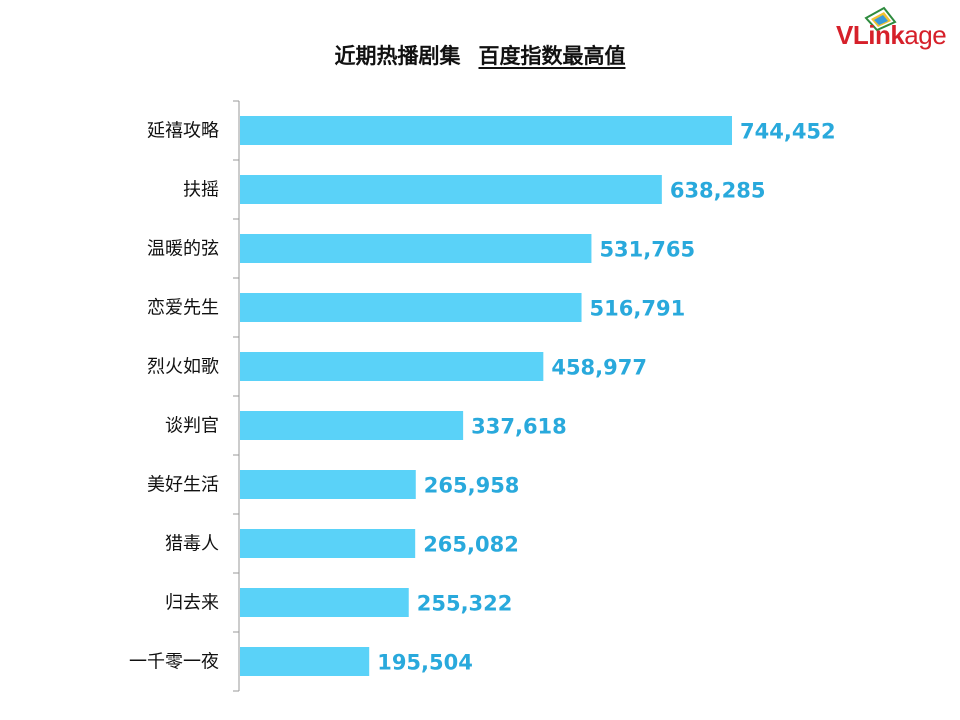  What do you see at coordinates (472, 486) in the screenshot?
I see `value-label: 265,958` at bounding box center [472, 486].